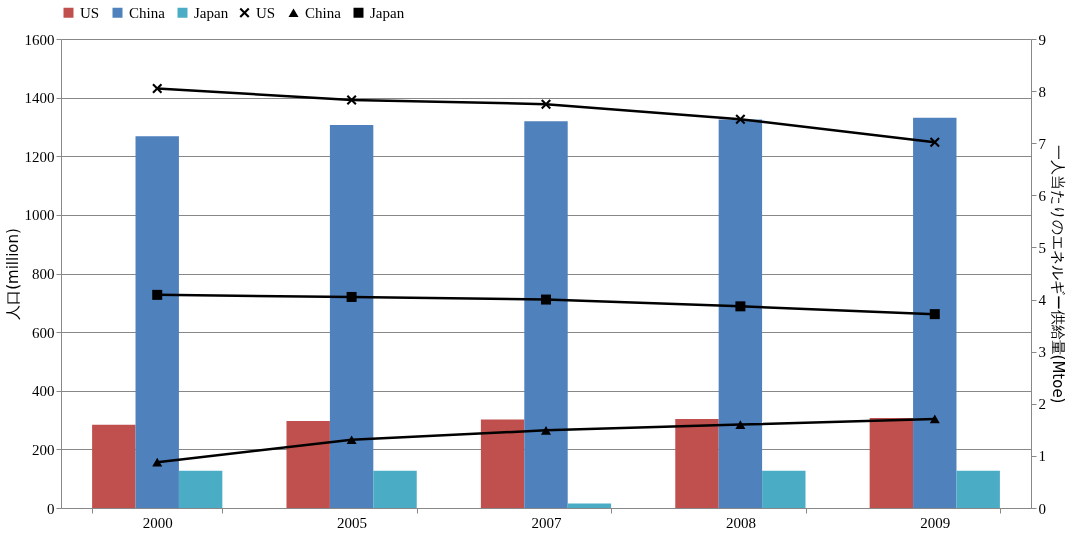 The height and width of the screenshot is (543, 1079). I want to click on x-tick-label: 2008, so click(740, 522).